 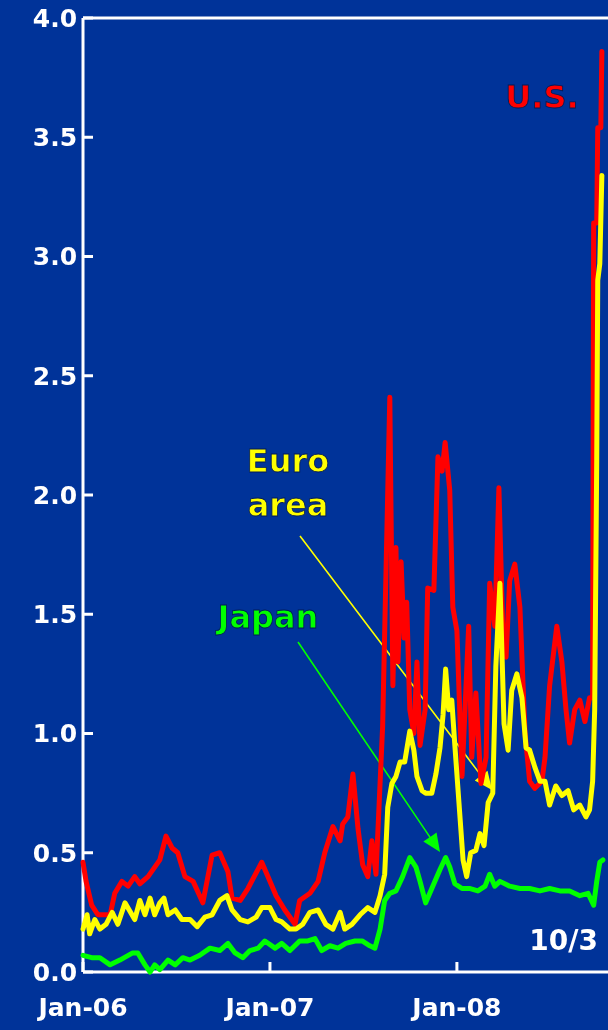 I want to click on y-tick-label: 2.5, so click(x=55, y=376).